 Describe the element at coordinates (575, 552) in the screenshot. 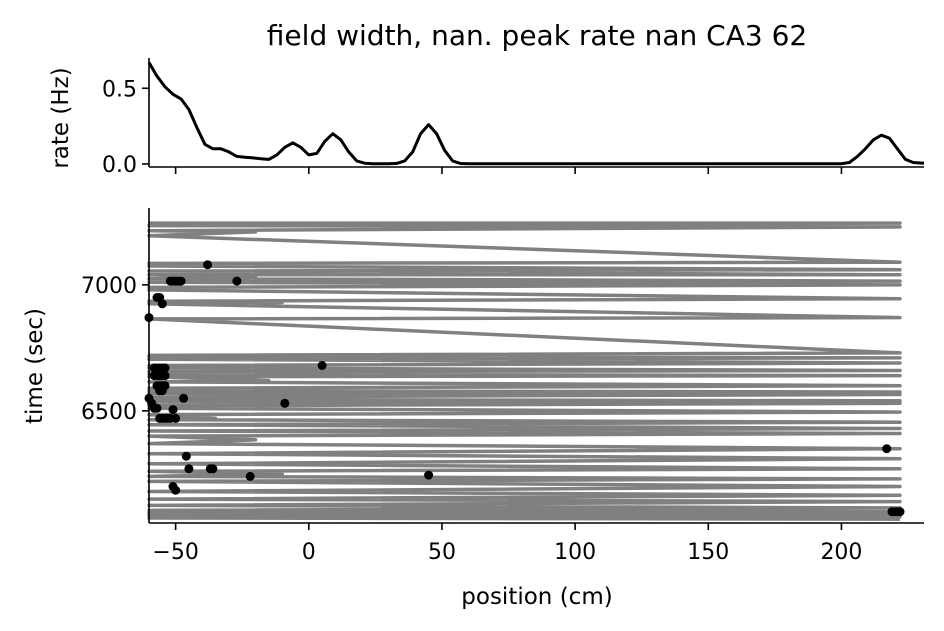

I see `raster-x-tick-label: 100` at that location.